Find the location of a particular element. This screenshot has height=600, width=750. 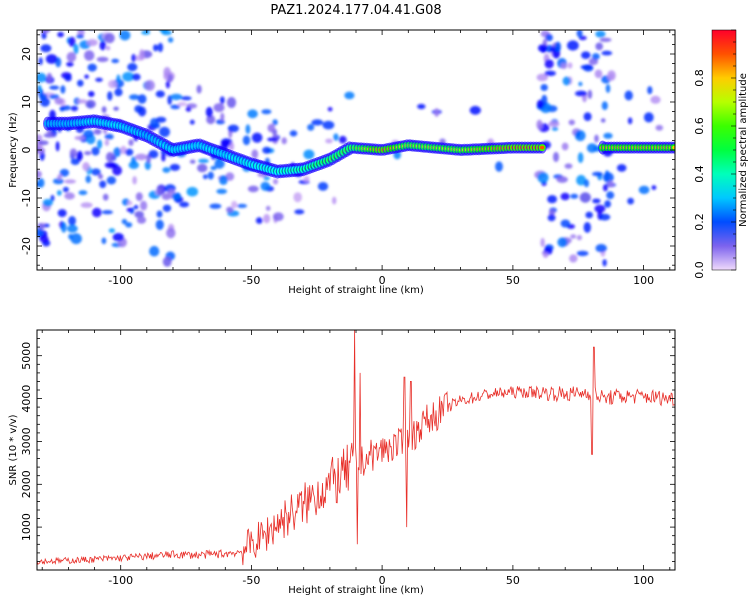

colorbar-tick-label: 0.4 is located at coordinates (699, 174).